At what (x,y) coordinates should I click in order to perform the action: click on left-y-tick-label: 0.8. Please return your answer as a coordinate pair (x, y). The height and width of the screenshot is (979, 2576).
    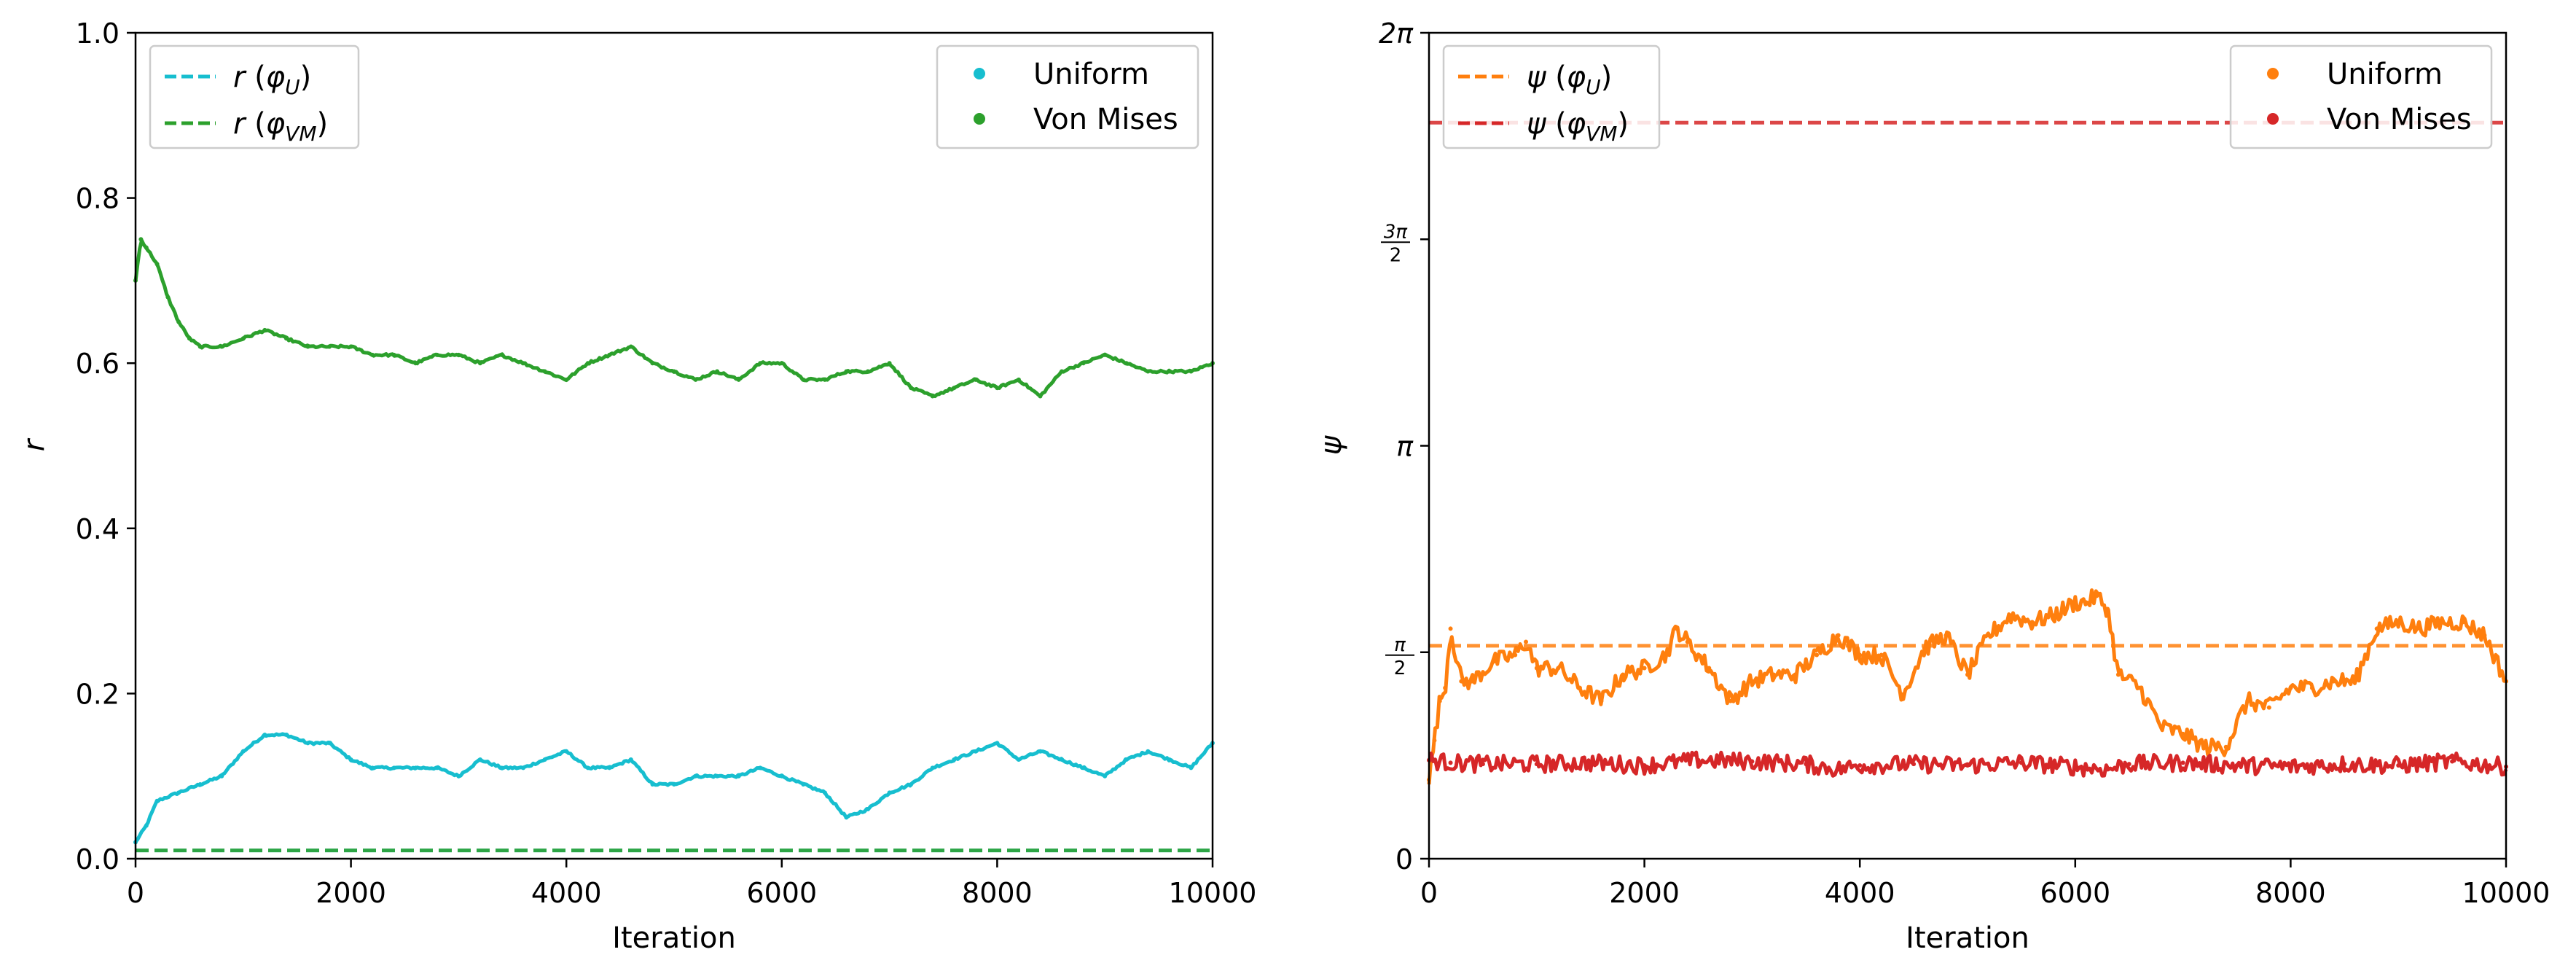
    Looking at the image, I should click on (98, 199).